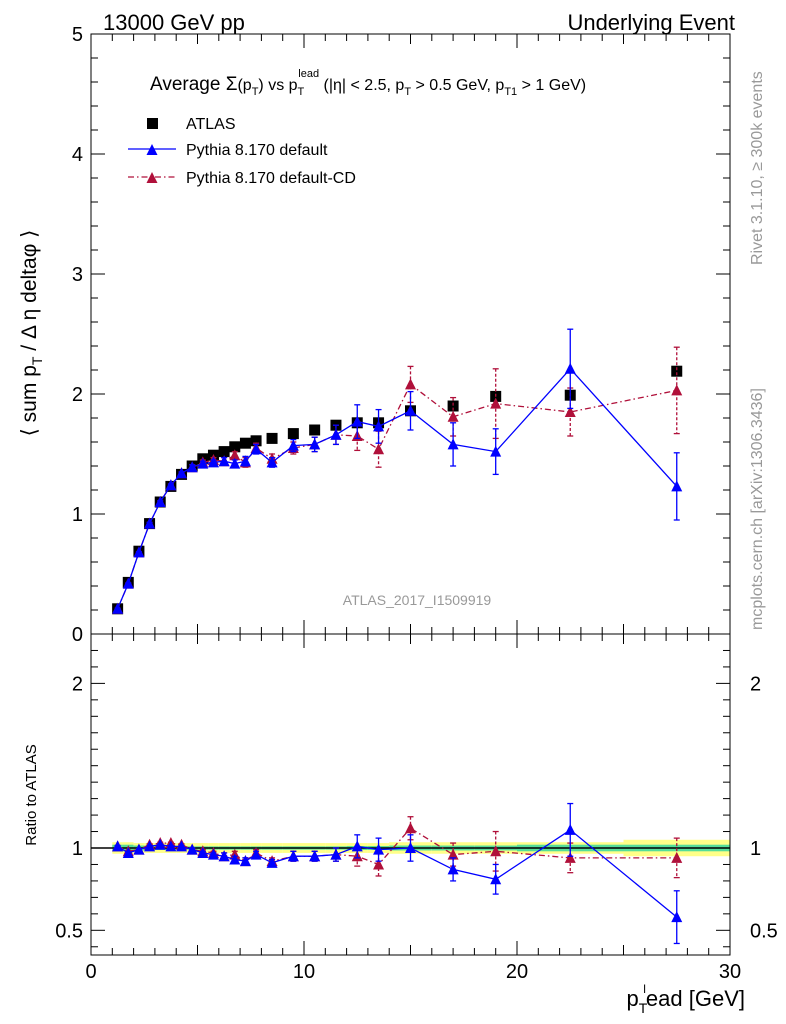 The width and height of the screenshot is (786, 1024). What do you see at coordinates (77, 335) in the screenshot?
I see `main-y-tick-labels: 0 1 2 3 4 5` at bounding box center [77, 335].